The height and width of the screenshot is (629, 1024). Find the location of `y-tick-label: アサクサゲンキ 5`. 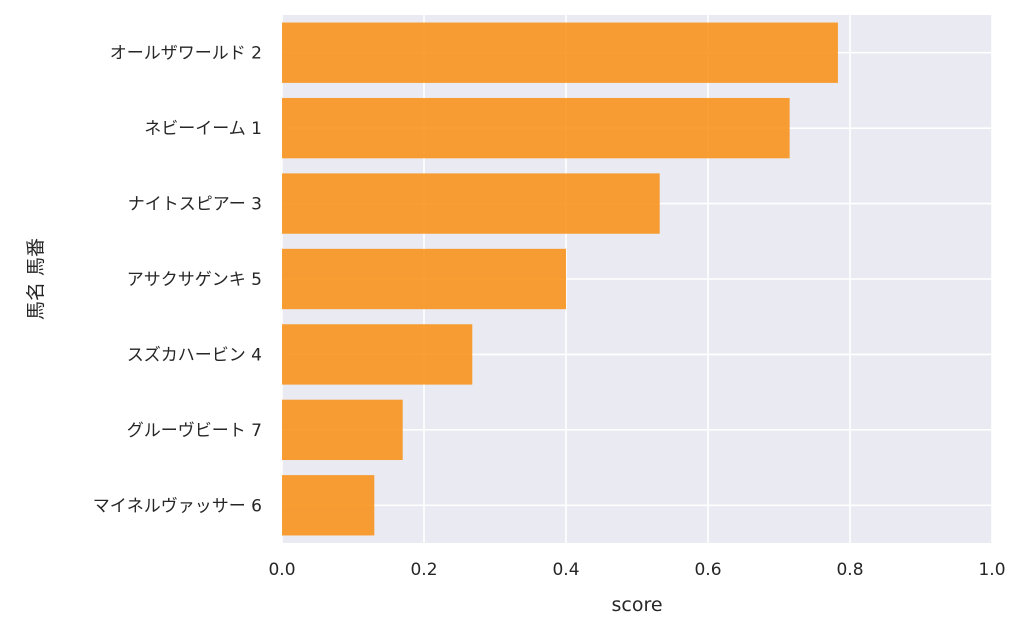

y-tick-label: アサクサゲンキ 5 is located at coordinates (194, 280).